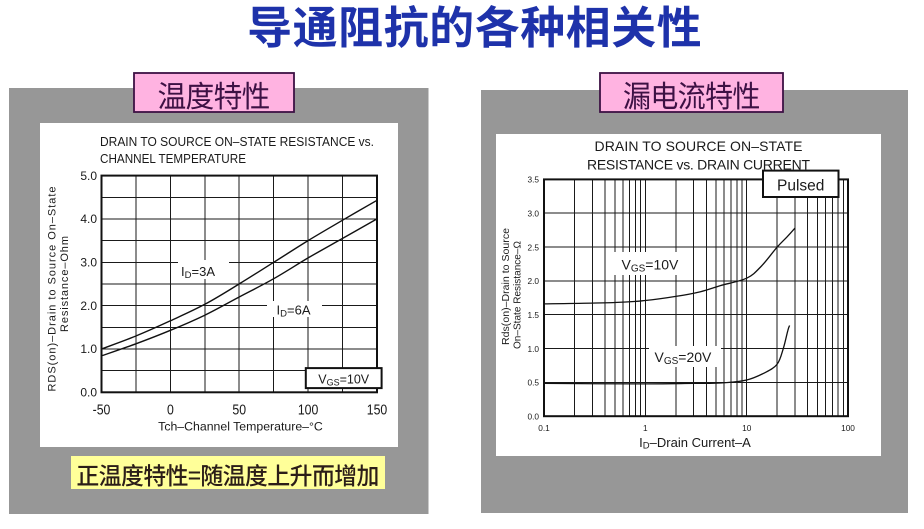  What do you see at coordinates (88, 219) in the screenshot?
I see `svg-text: 4.0` at bounding box center [88, 219].